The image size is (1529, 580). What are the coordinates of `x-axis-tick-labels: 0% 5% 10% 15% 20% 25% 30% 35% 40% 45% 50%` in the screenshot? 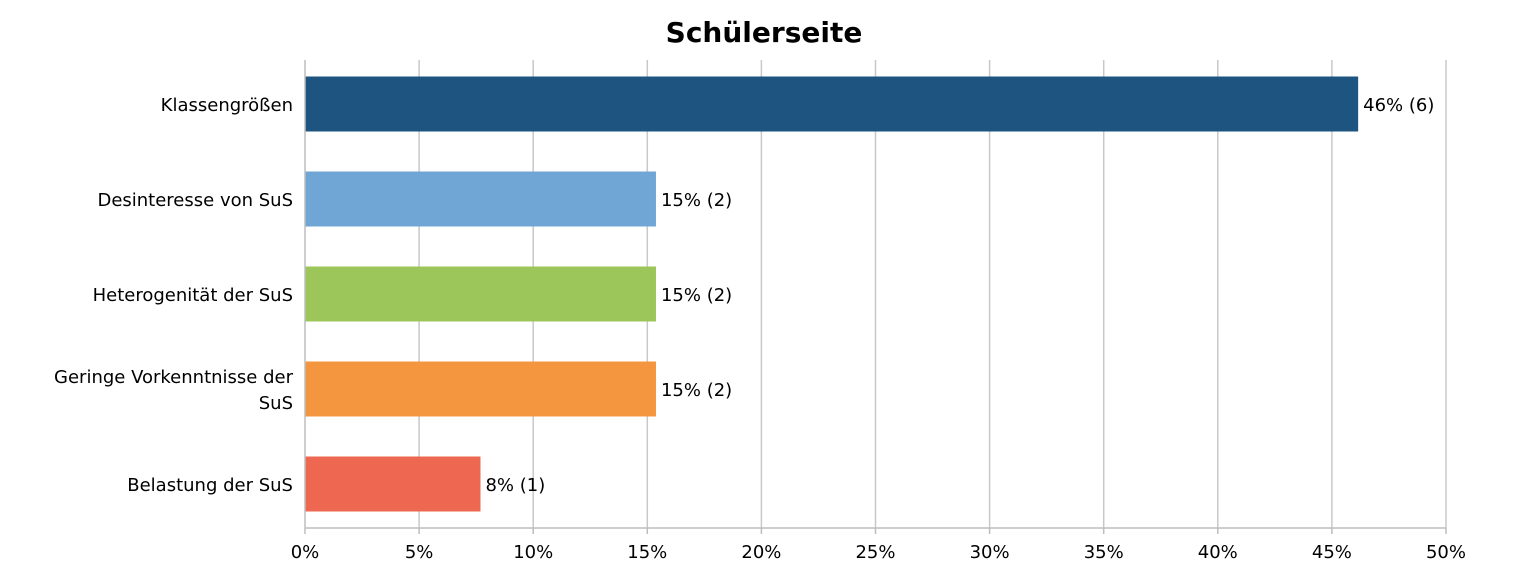 It's located at (878, 552).